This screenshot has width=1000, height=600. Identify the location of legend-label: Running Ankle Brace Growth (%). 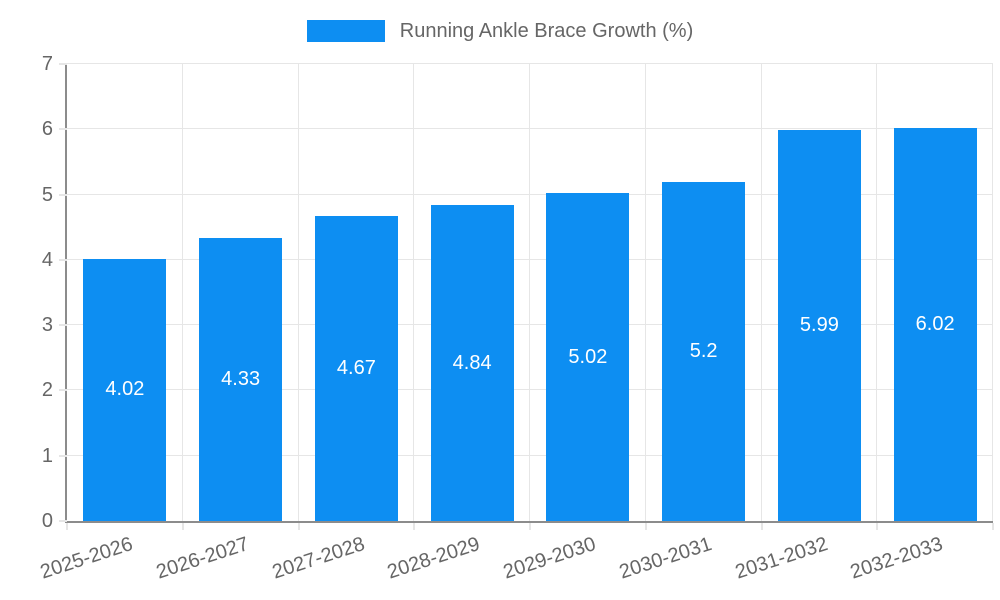
(546, 31).